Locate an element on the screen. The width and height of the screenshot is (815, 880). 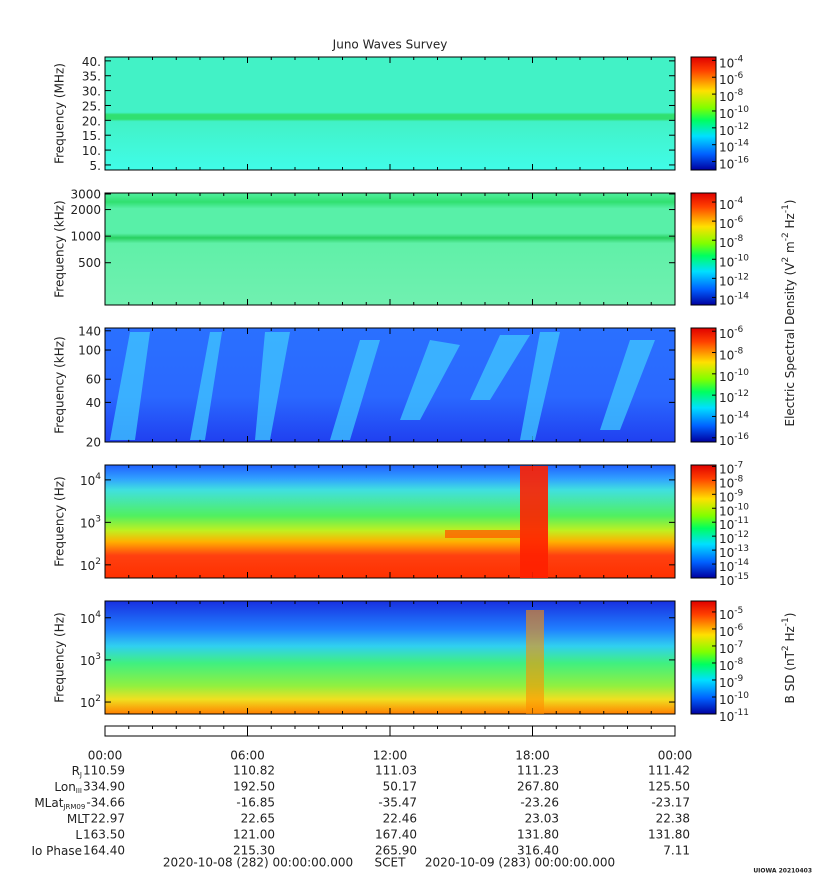
y-tick-label: 3000 is located at coordinates (85, 195).